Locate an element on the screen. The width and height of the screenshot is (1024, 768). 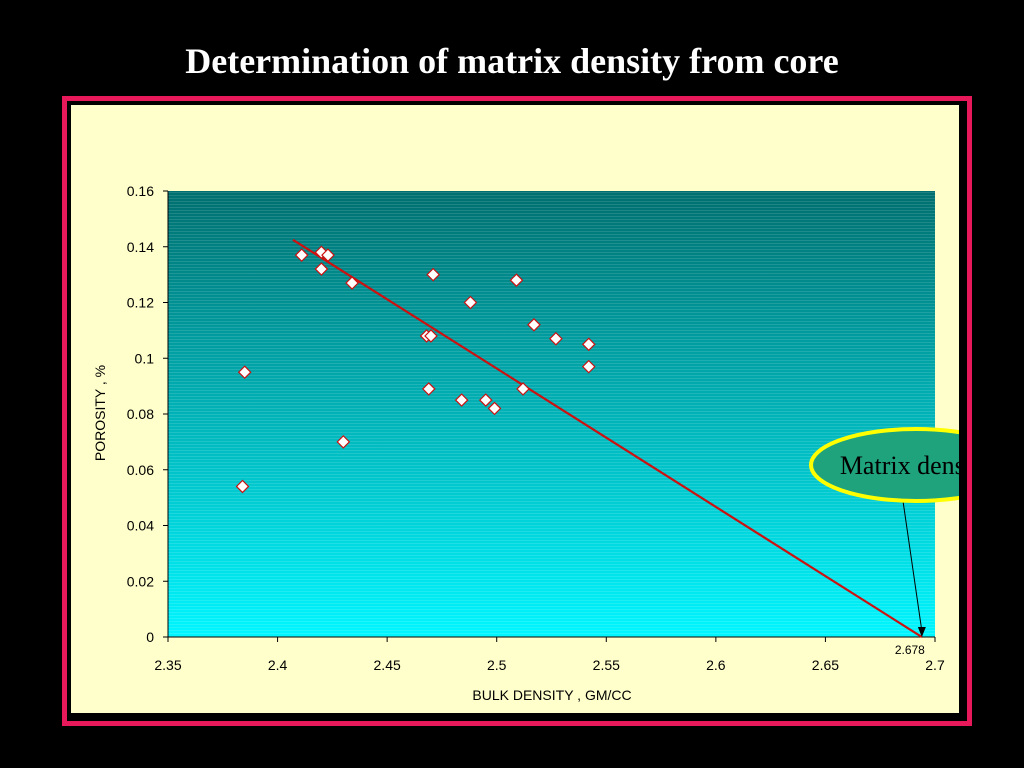
y-axis-title: POROSITY , % is located at coordinates (100, 413).